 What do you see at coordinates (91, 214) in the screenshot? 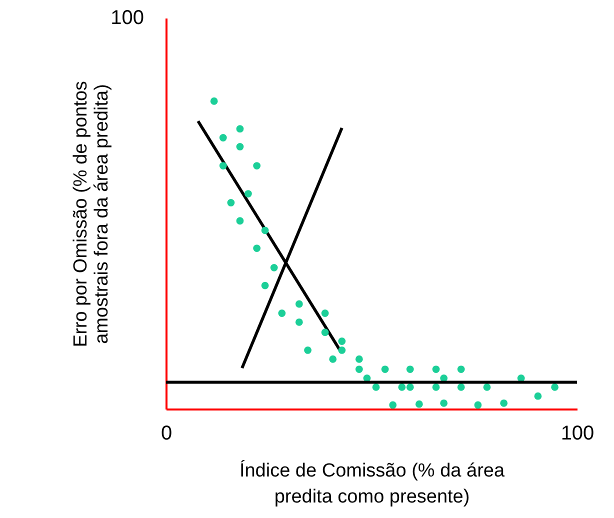
I see `y-axis-title: Erro por Omissão (% de pontos amostrais fora da área predita)` at bounding box center [91, 214].